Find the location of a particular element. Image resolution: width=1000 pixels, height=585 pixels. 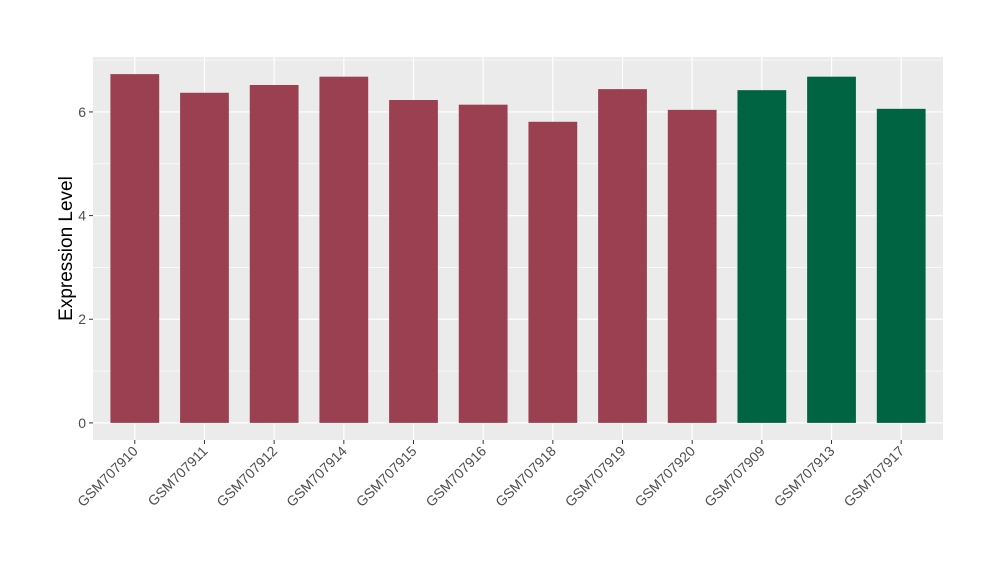

bar-GSM707916 is located at coordinates (483, 263).